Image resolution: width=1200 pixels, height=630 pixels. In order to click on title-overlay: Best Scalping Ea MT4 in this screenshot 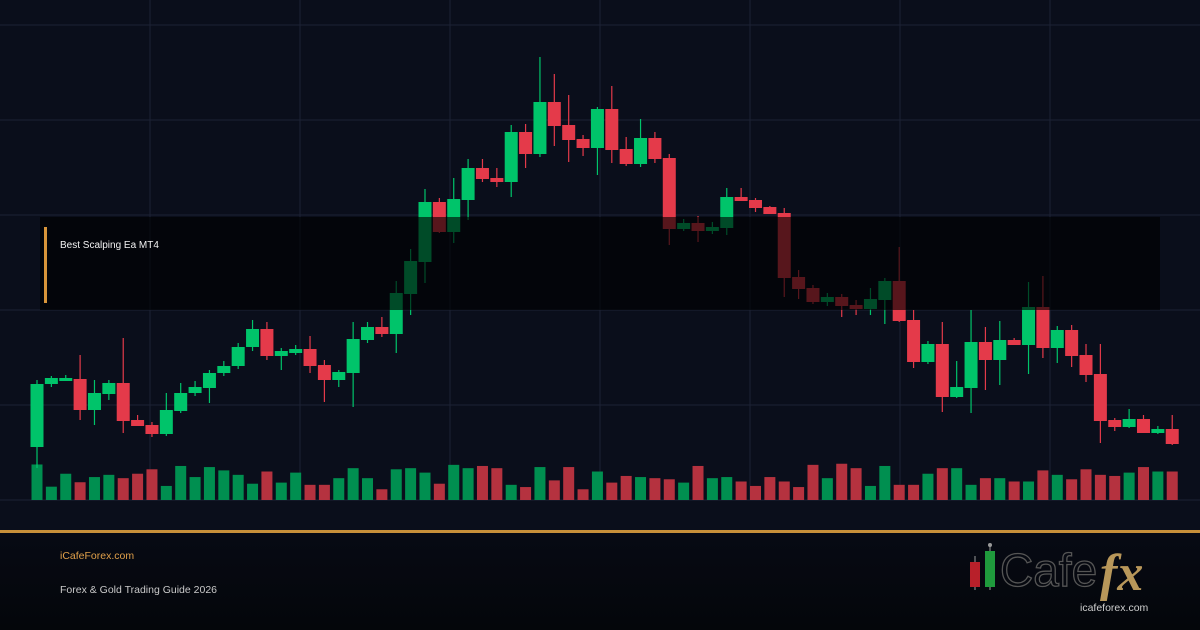, I will do `click(600, 263)`.